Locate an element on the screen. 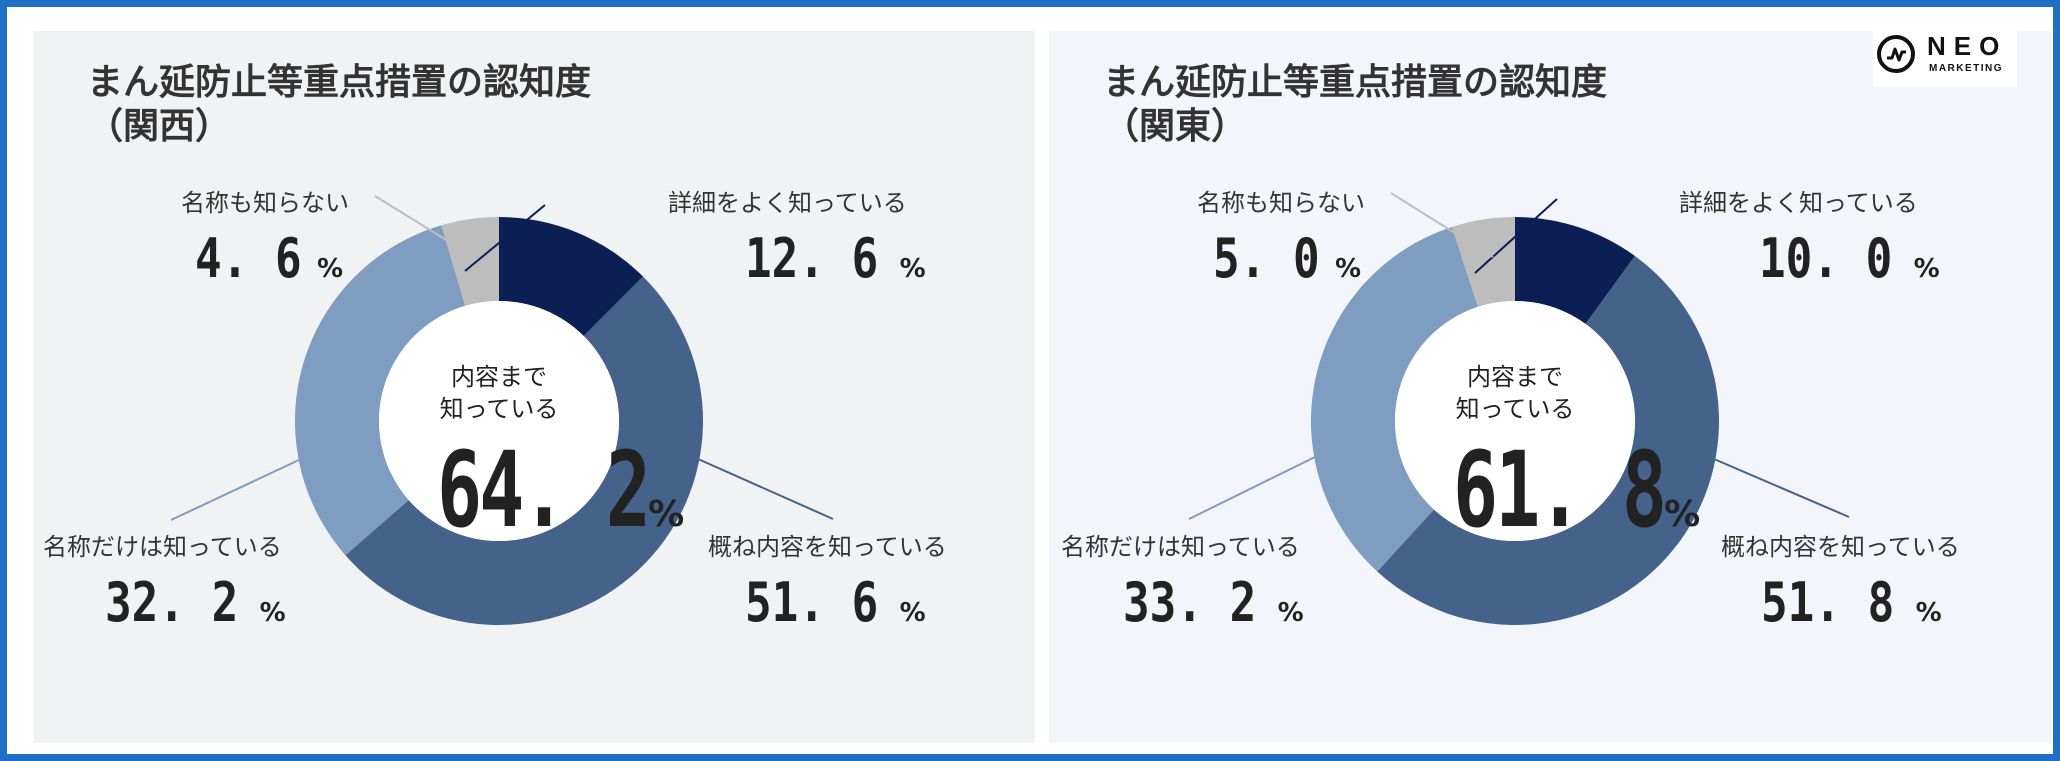 The width and height of the screenshot is (2060, 761). chart-title: まん延防止等重点措置の認知度 （関西） is located at coordinates (339, 105).